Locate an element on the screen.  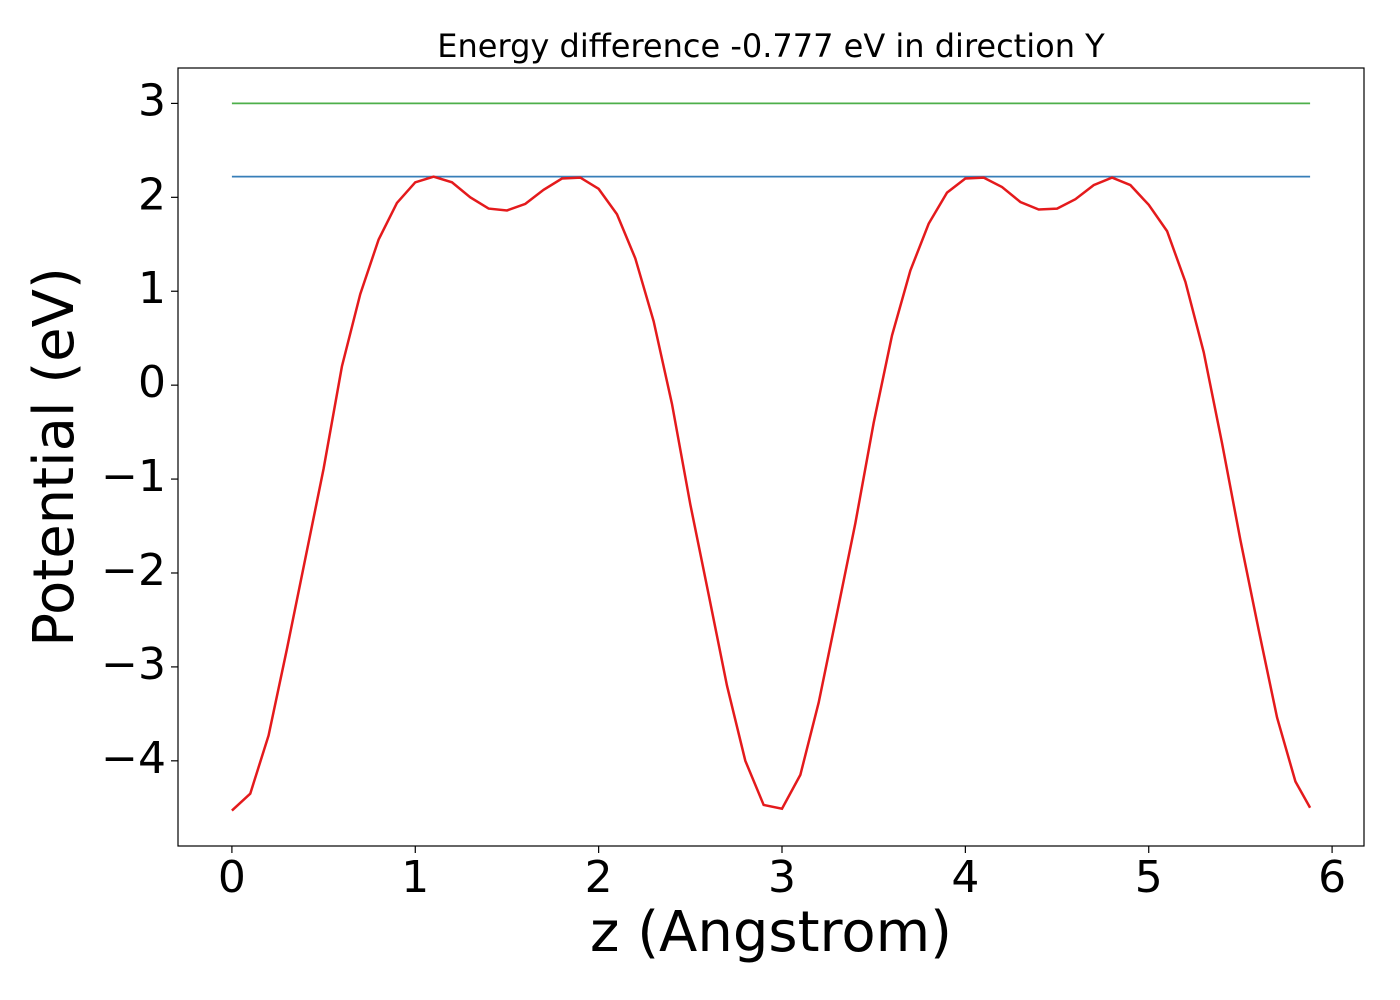
y-tick-label: 0 is located at coordinates (152, 382).